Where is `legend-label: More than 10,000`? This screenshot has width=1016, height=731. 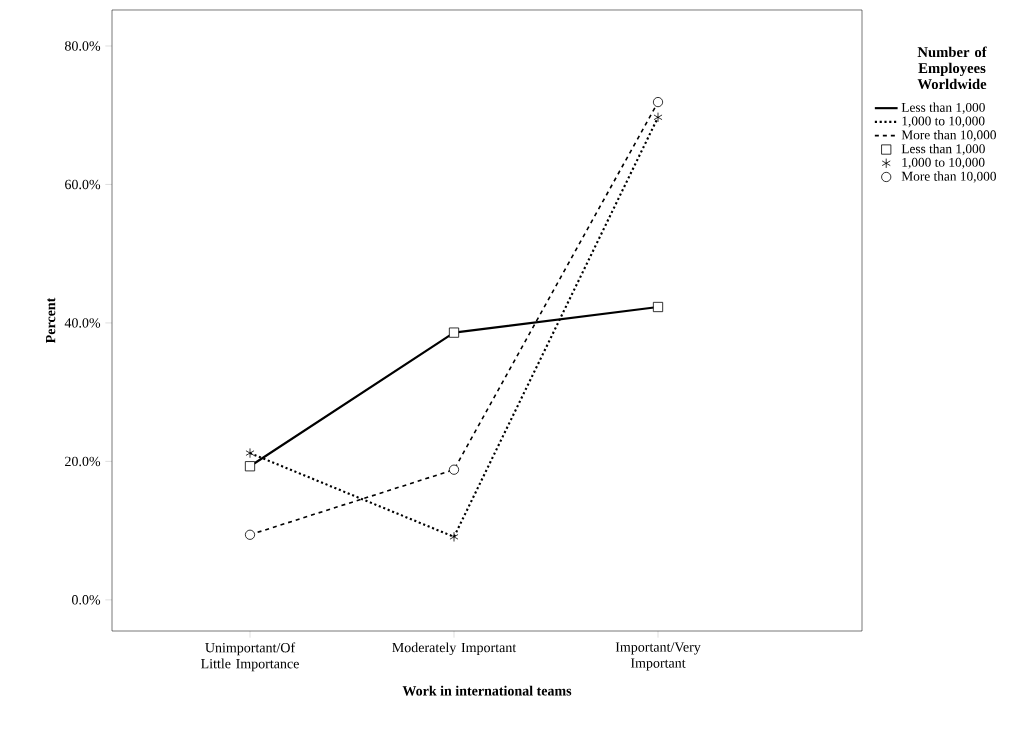 legend-label: More than 10,000 is located at coordinates (948, 135).